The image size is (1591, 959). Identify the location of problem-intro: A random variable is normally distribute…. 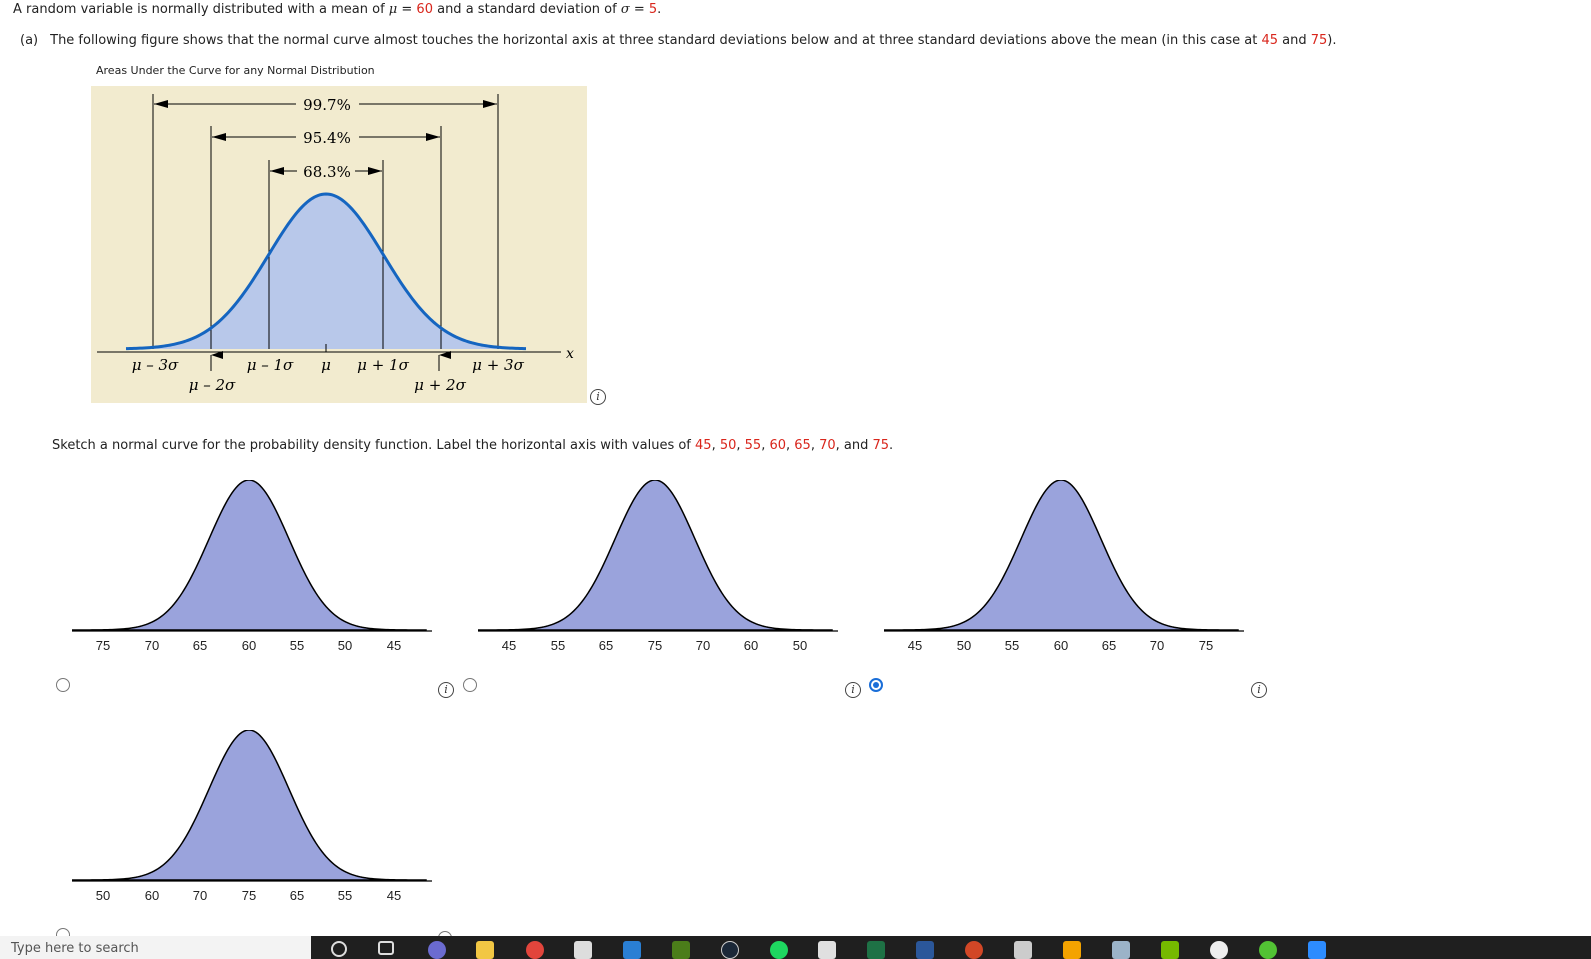
(337, 9).